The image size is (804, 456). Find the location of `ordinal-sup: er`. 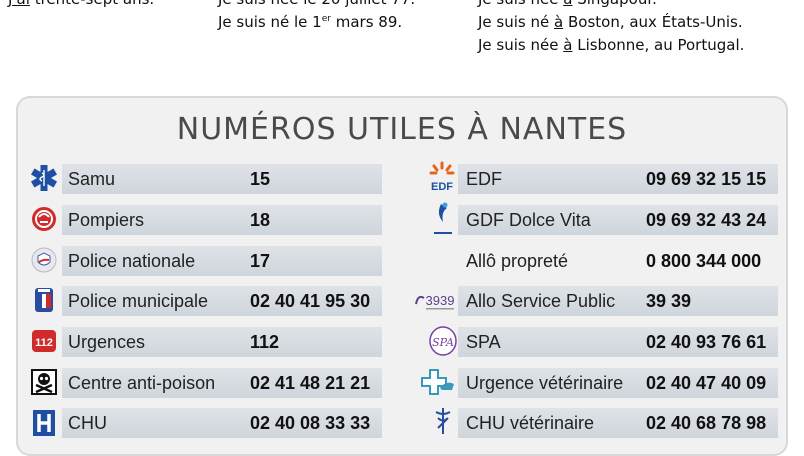

ordinal-sup: er is located at coordinates (326, 19).